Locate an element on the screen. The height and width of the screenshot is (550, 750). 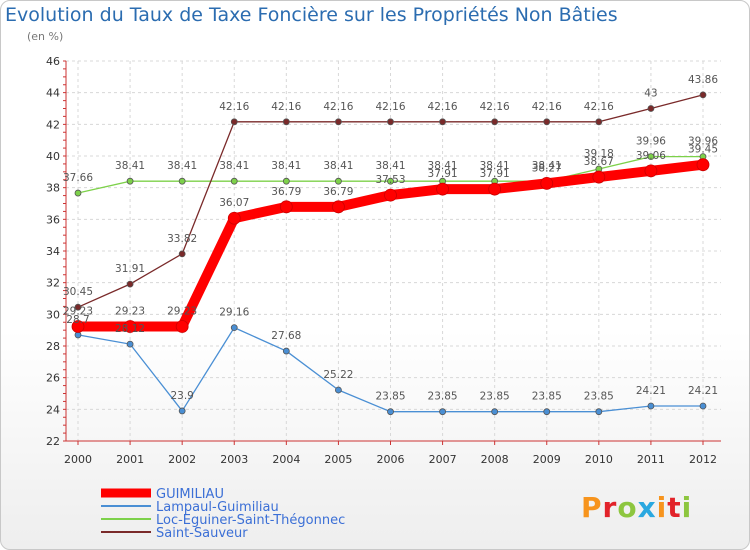
x-tick-label: 2008 is located at coordinates (495, 459).